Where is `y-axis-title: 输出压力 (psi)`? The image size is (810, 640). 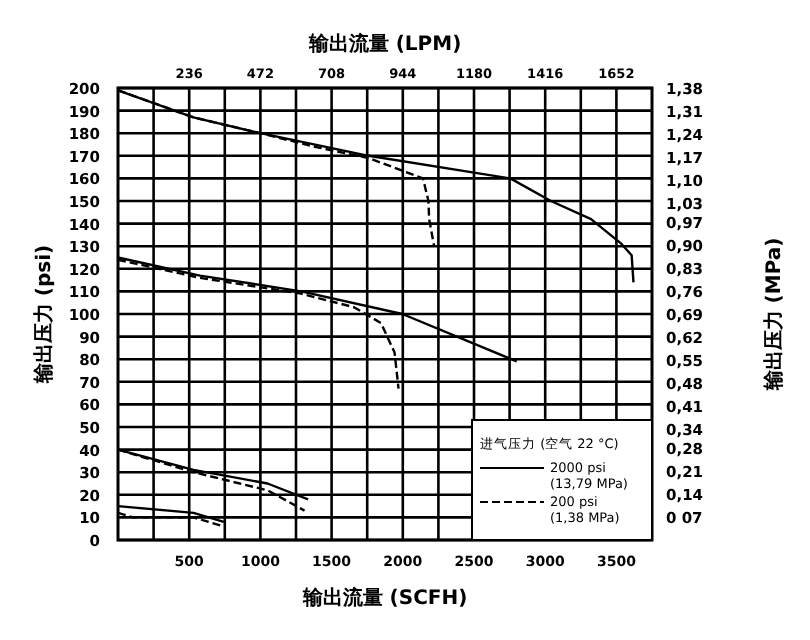
y-axis-title: 输出压力 (psi) is located at coordinates (44, 315).